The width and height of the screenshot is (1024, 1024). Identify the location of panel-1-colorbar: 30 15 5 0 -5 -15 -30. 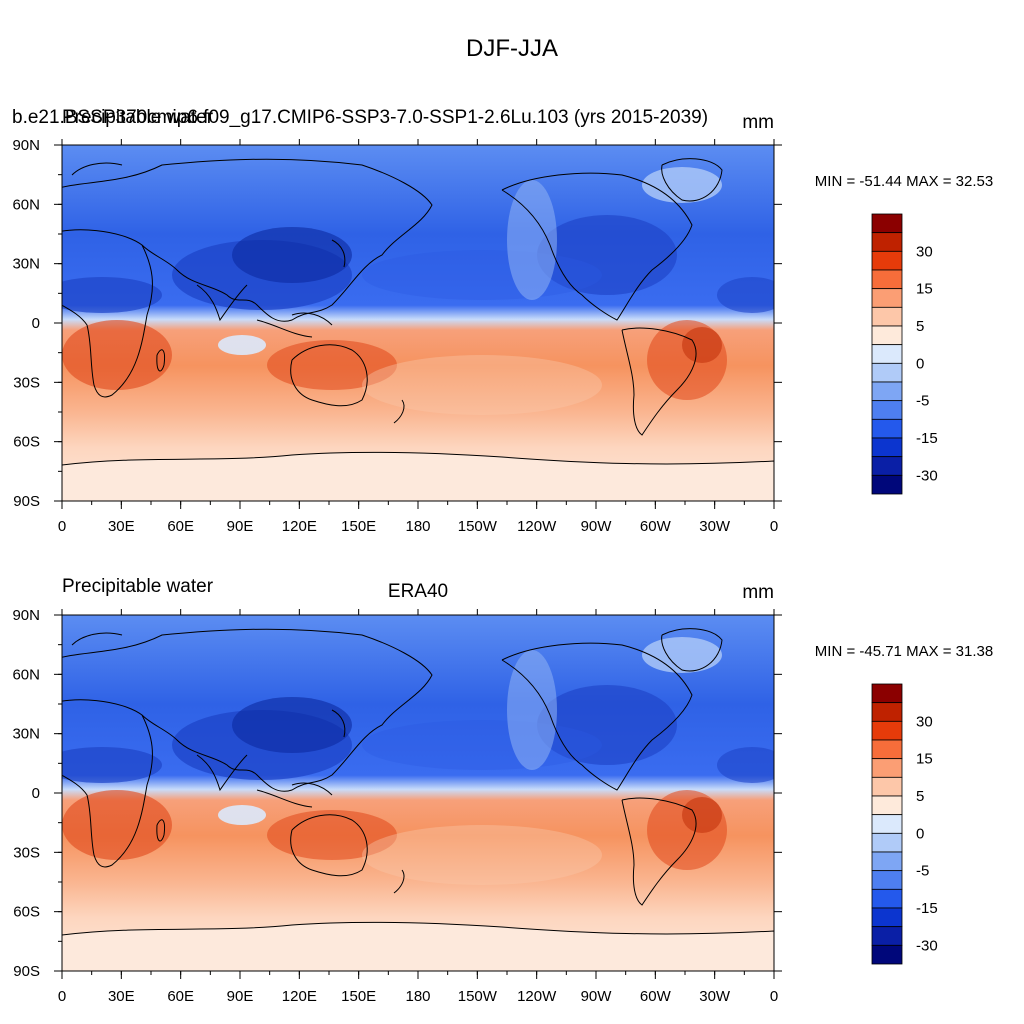
(904, 354).